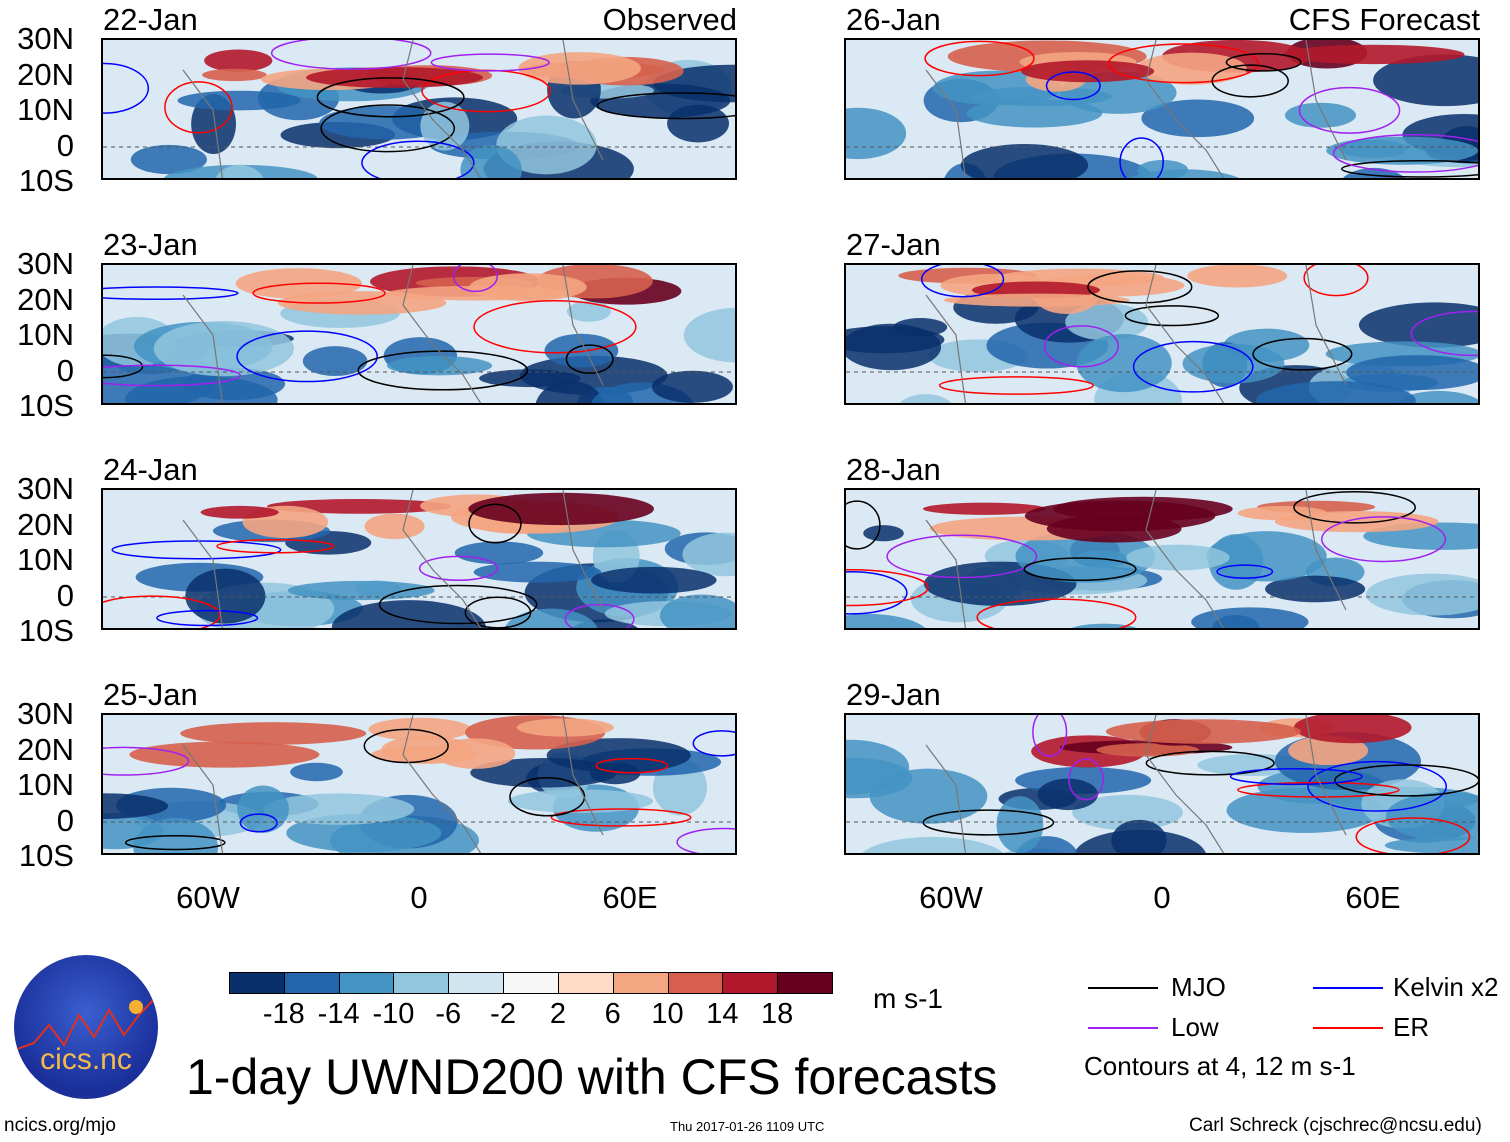 The image size is (1510, 1142). I want to click on panel-date: 23-Jan, so click(150, 244).